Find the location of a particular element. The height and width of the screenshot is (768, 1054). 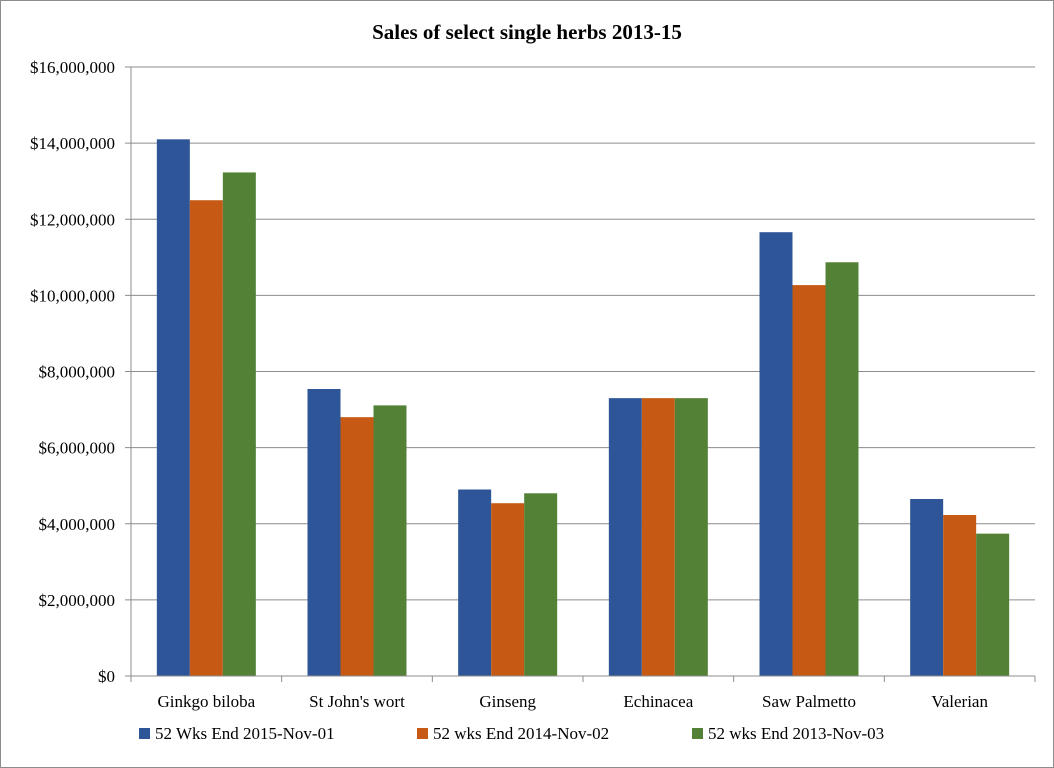

y-tick-label: $14,000,000 is located at coordinates (72, 143).